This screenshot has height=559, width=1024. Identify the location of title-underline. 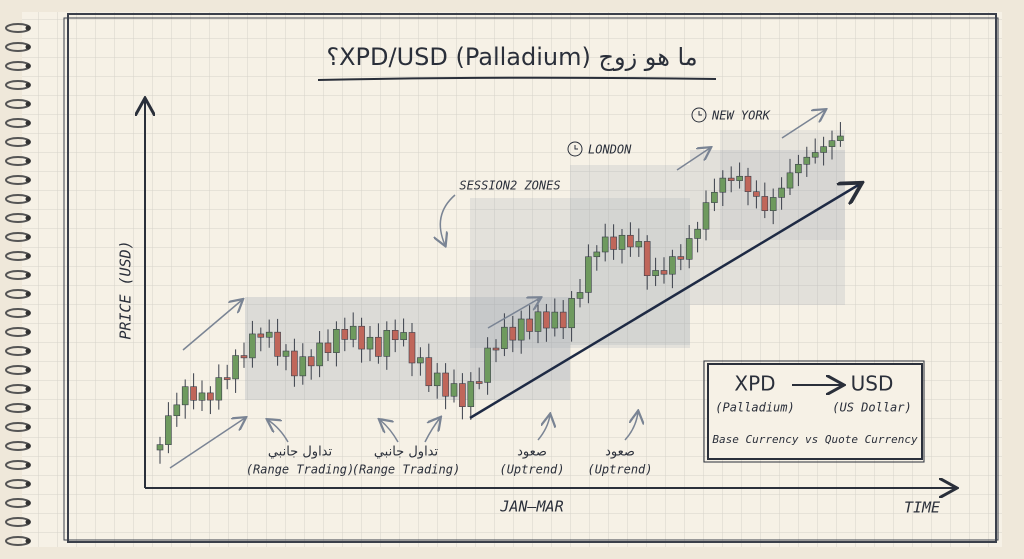
(517, 78).